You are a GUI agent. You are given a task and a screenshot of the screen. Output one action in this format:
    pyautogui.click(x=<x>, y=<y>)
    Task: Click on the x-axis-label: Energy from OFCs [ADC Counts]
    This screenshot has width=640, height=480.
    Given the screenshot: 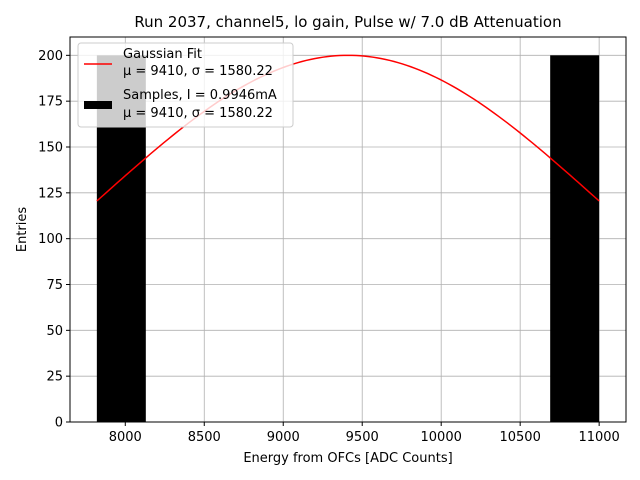 What is the action you would take?
    pyautogui.click(x=347, y=458)
    